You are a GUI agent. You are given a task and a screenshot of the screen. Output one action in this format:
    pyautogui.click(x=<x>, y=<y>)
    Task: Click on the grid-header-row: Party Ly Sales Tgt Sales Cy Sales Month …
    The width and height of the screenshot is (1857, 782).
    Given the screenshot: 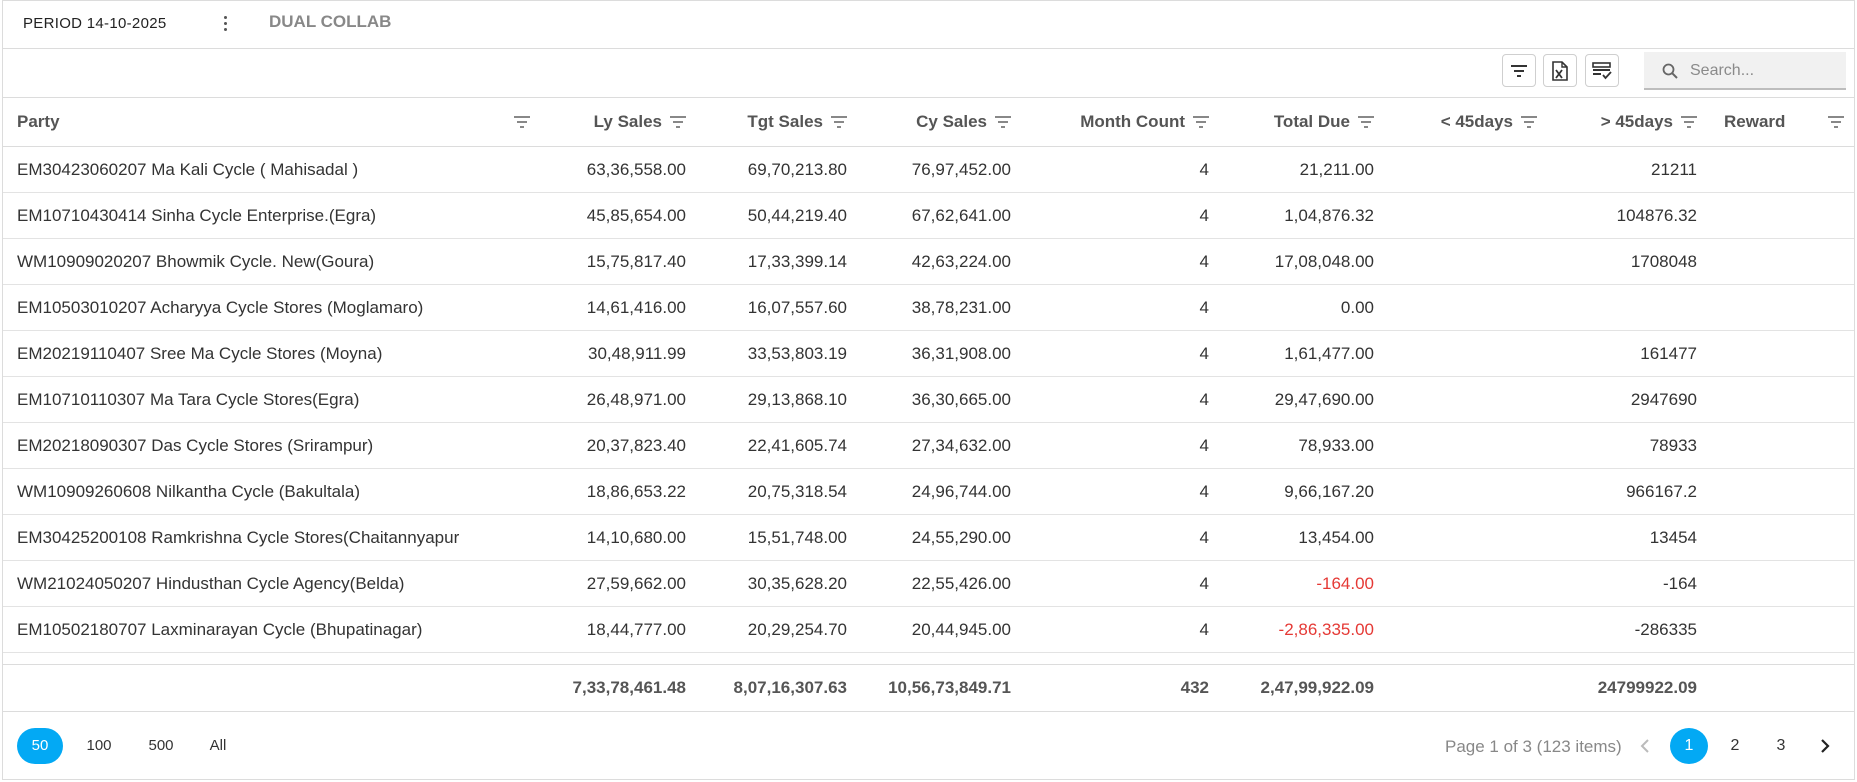 What is the action you would take?
    pyautogui.click(x=928, y=122)
    